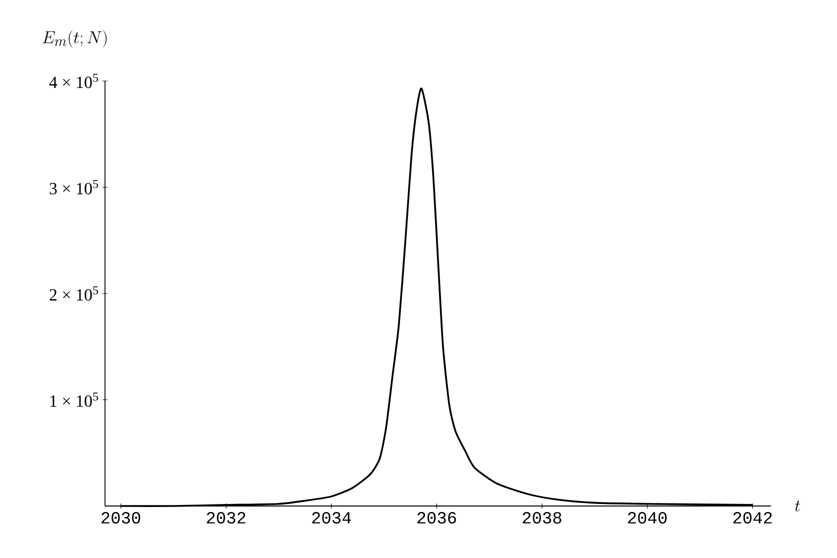 This screenshot has height=558, width=837. Describe the element at coordinates (542, 518) in the screenshot. I see `x-tick-label: 2038` at that location.